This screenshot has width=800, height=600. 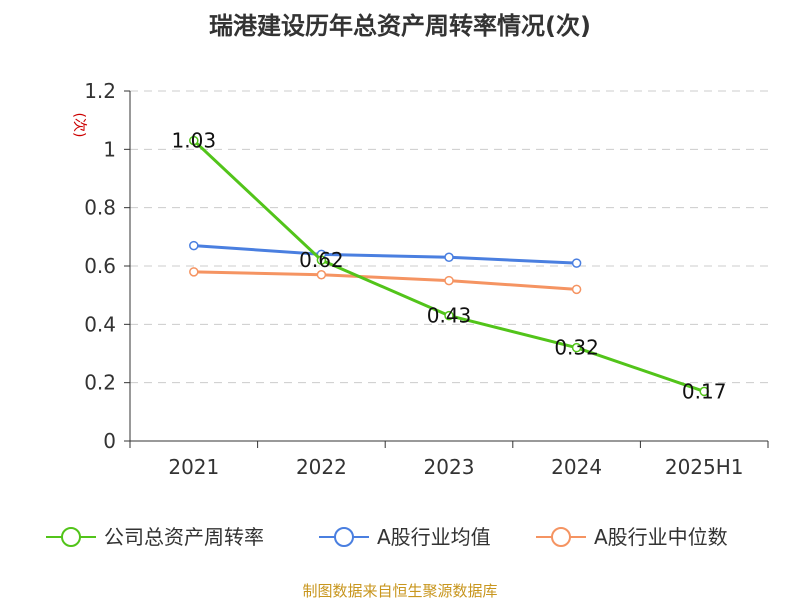 I want to click on x-tick-label: 2023, so click(x=449, y=467).